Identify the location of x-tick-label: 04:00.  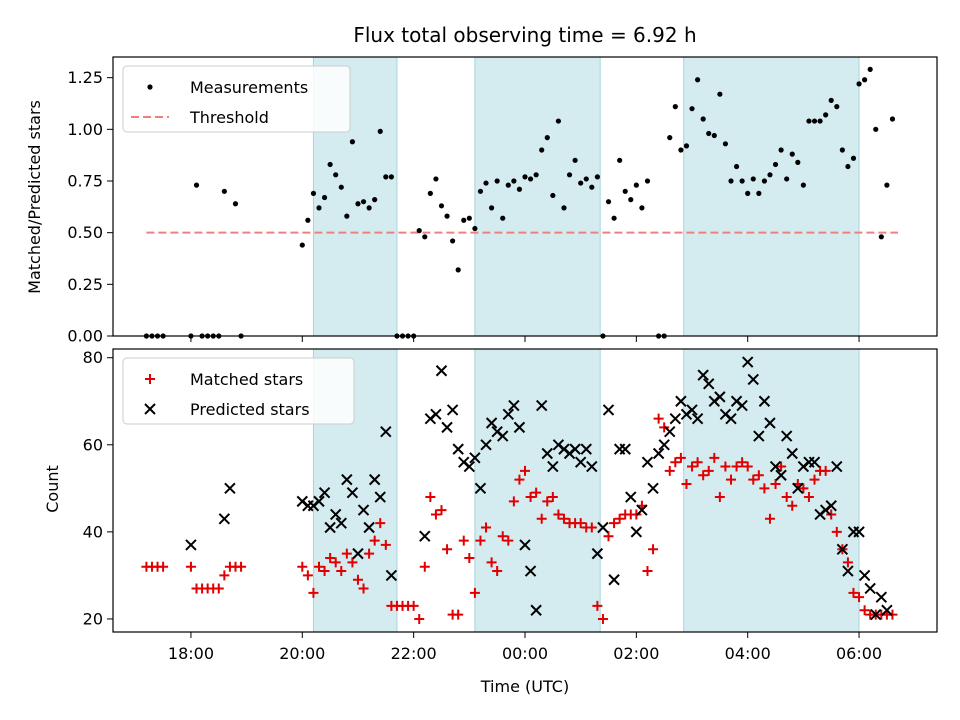
(748, 653).